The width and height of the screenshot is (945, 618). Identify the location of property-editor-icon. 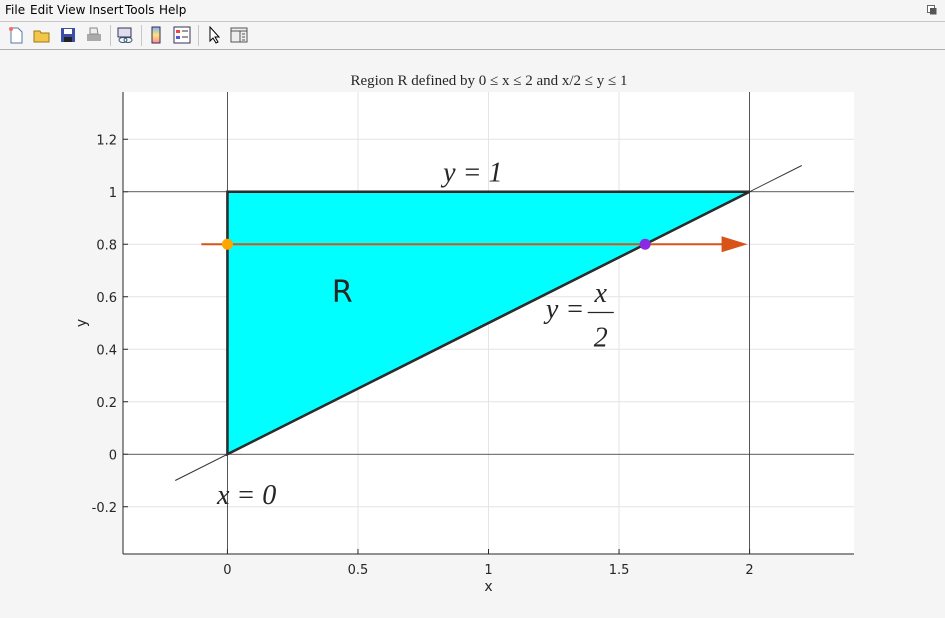
(239, 35).